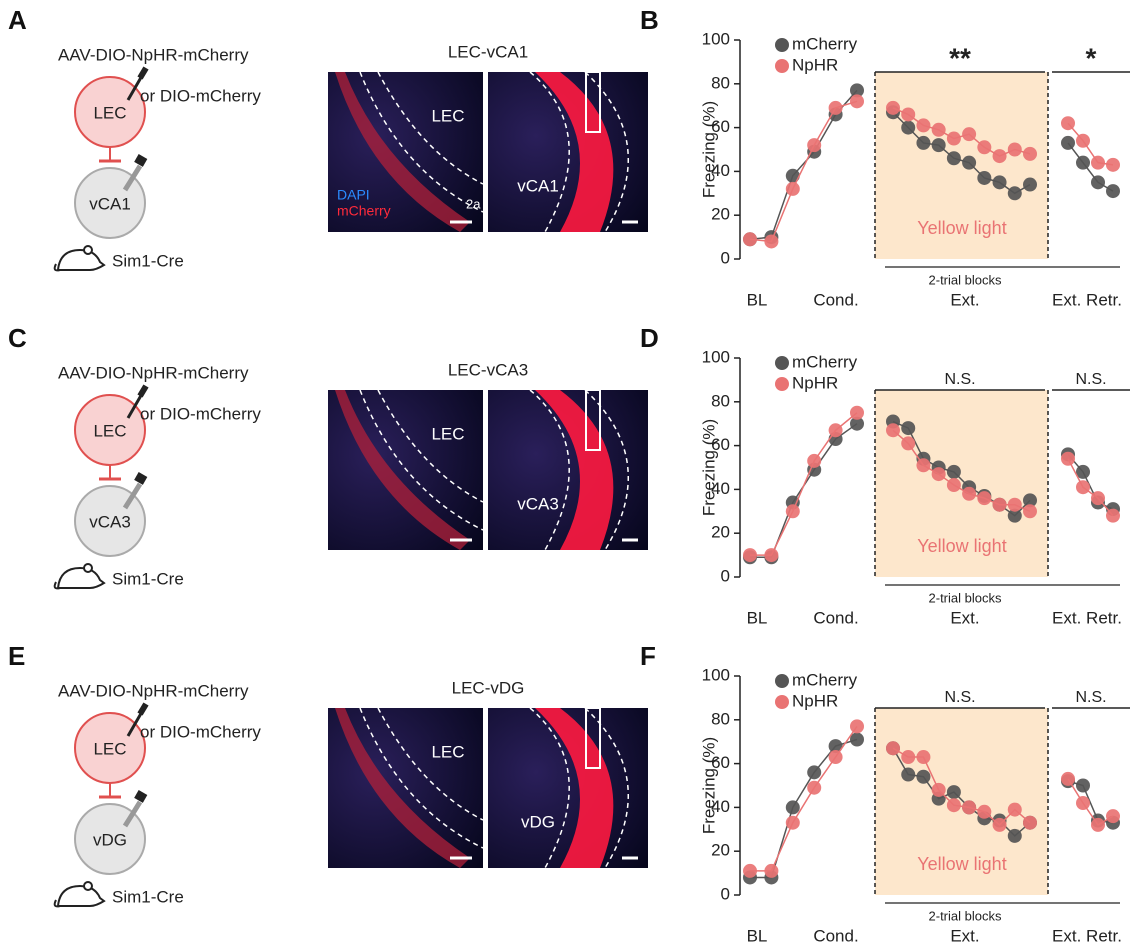  Describe the element at coordinates (488, 369) in the screenshot. I see `image-title: LEC-vCA3` at that location.